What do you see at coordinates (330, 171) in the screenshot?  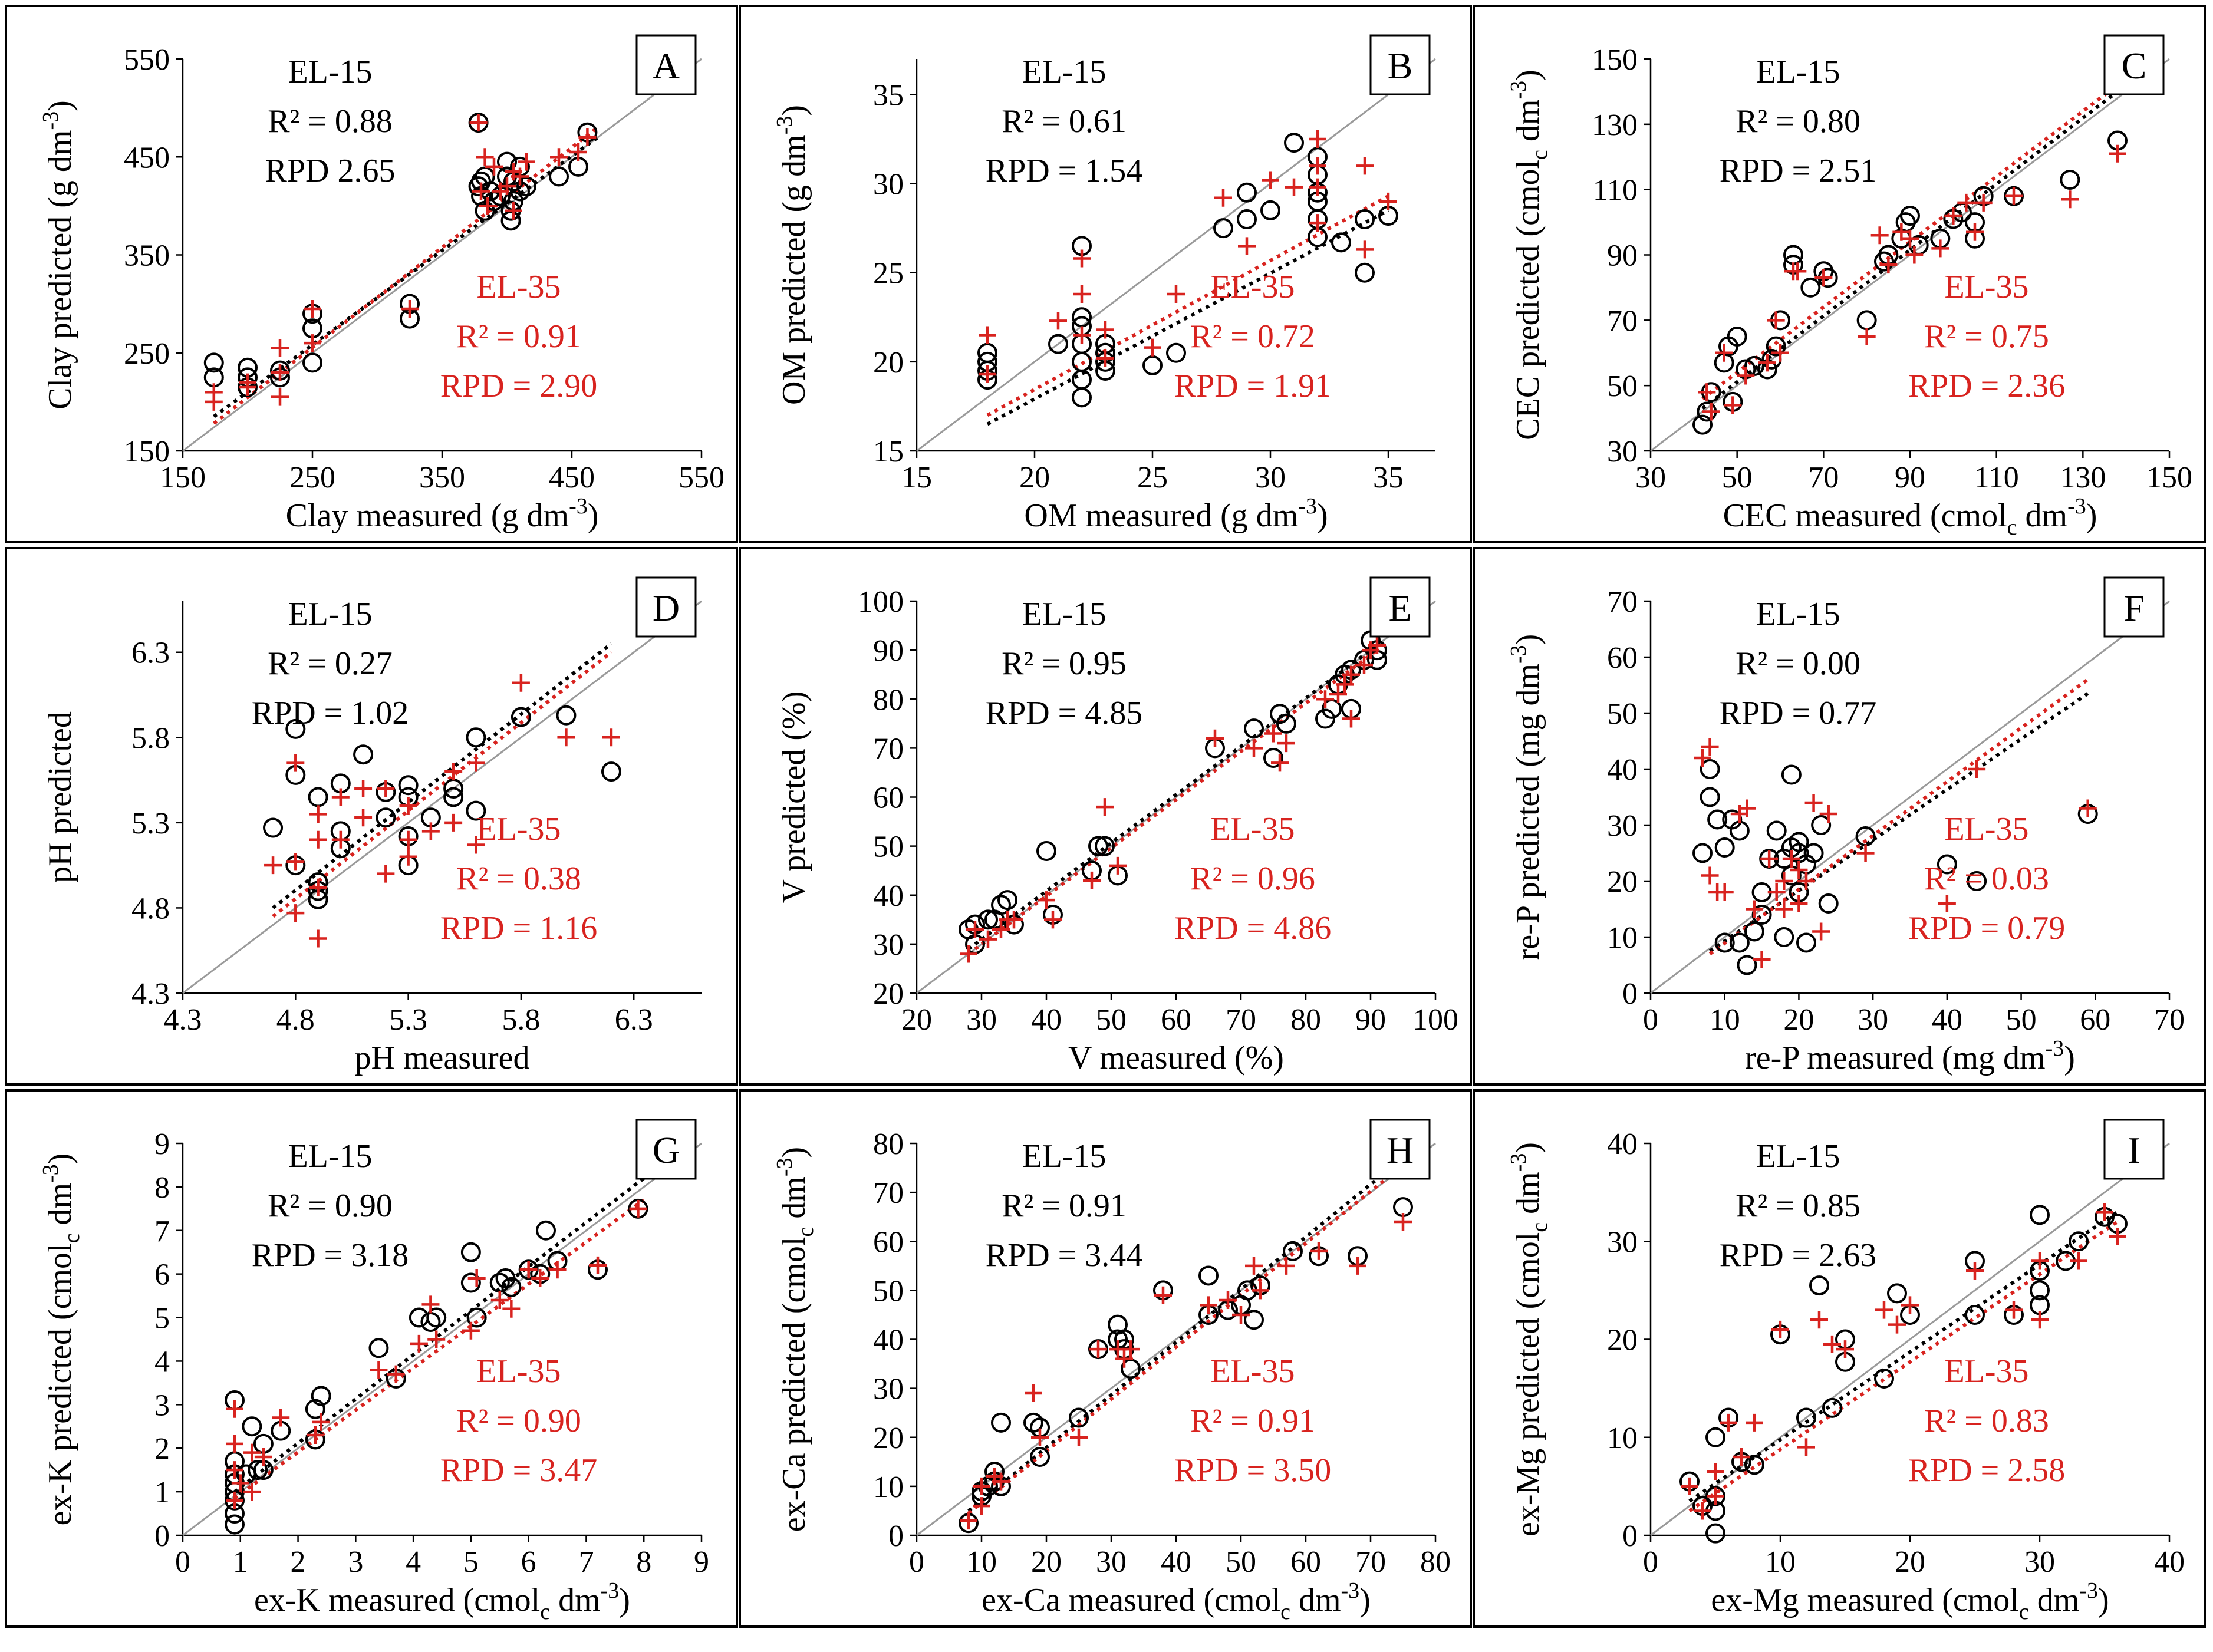 I see `stats-el15-line: RPD 2.65` at bounding box center [330, 171].